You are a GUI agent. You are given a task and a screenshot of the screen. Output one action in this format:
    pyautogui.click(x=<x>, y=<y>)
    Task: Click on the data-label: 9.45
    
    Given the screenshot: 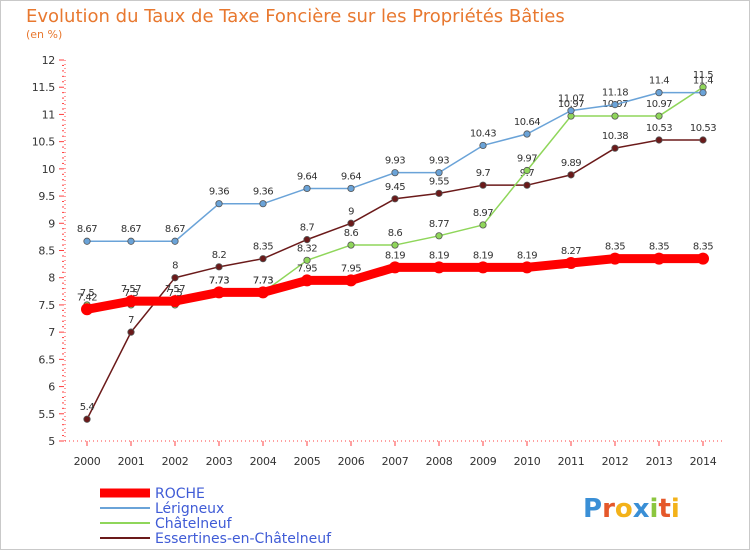 What is the action you would take?
    pyautogui.click(x=395, y=187)
    